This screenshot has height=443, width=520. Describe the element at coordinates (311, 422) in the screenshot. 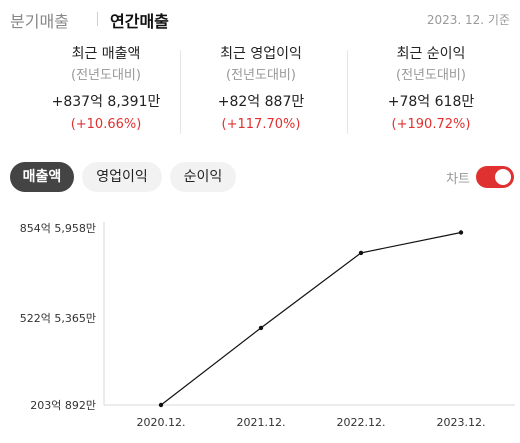

I see `x-axis: 2020.12. 2021.12. 2022.12. 2023.12.` at that location.